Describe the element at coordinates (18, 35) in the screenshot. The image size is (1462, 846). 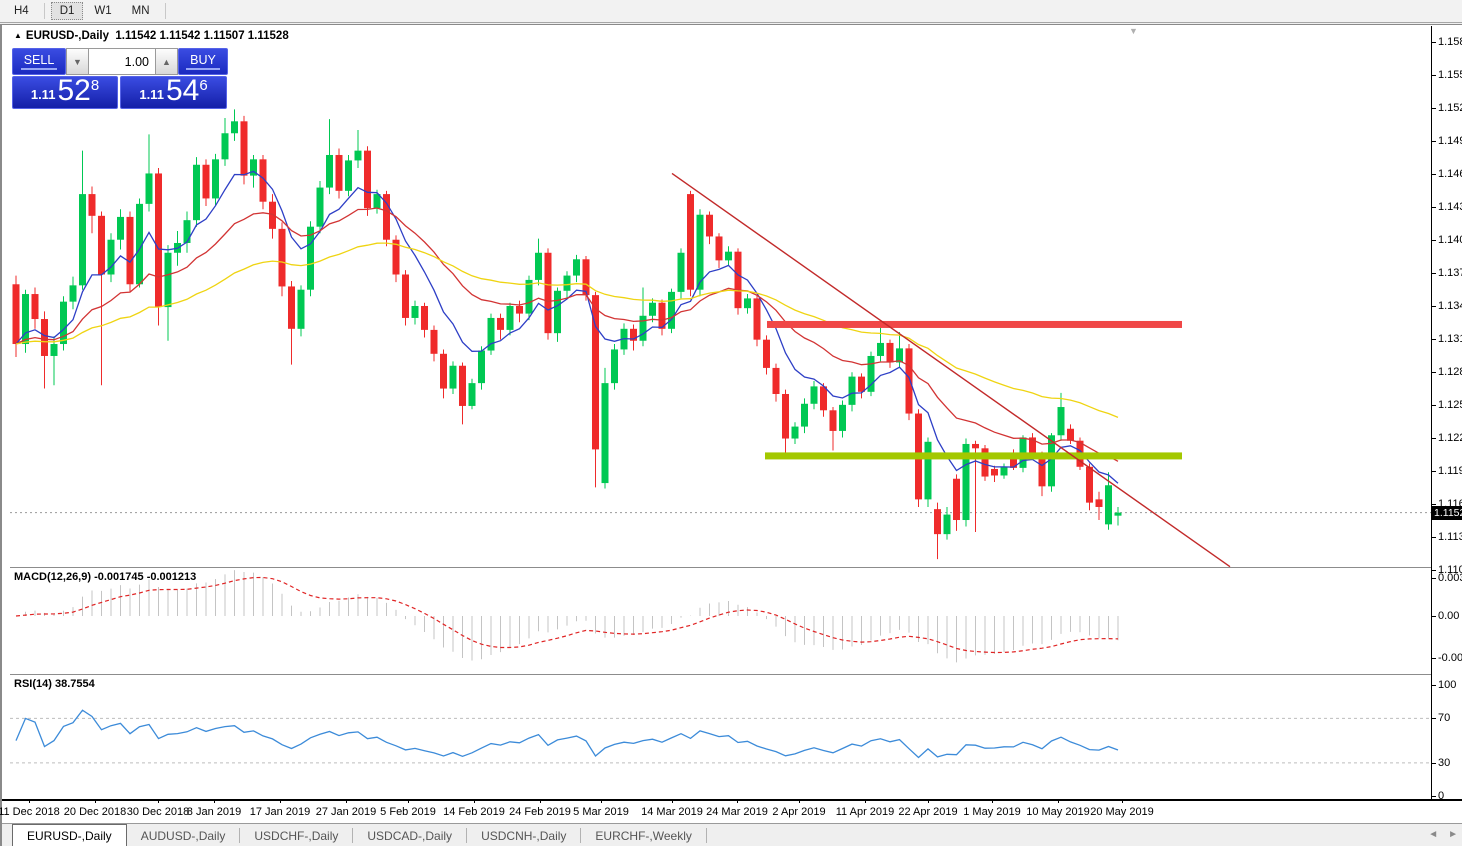
I see `collapse-triangle-icon: ▲` at that location.